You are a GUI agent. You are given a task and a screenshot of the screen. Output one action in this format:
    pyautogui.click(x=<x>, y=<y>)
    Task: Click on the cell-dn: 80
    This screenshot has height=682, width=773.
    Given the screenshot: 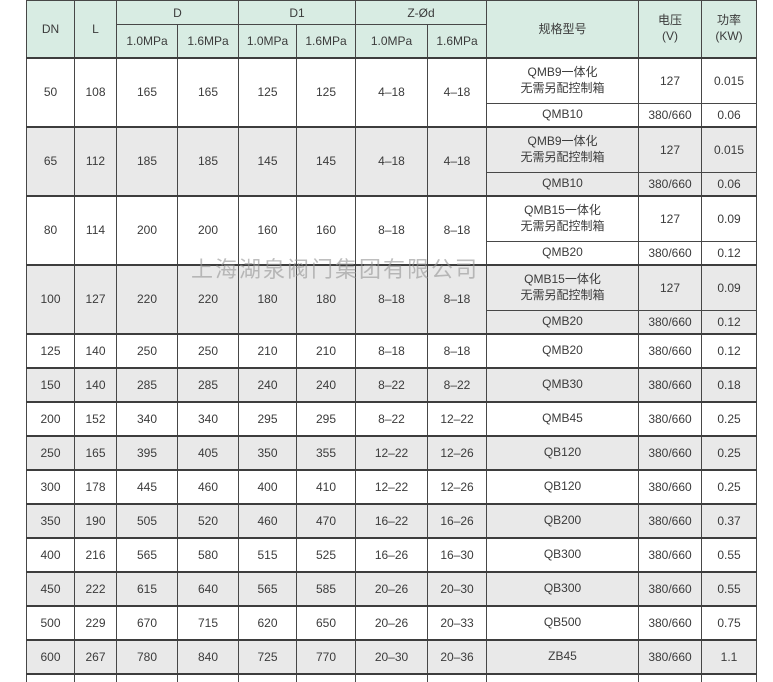 What is the action you would take?
    pyautogui.click(x=50, y=229)
    